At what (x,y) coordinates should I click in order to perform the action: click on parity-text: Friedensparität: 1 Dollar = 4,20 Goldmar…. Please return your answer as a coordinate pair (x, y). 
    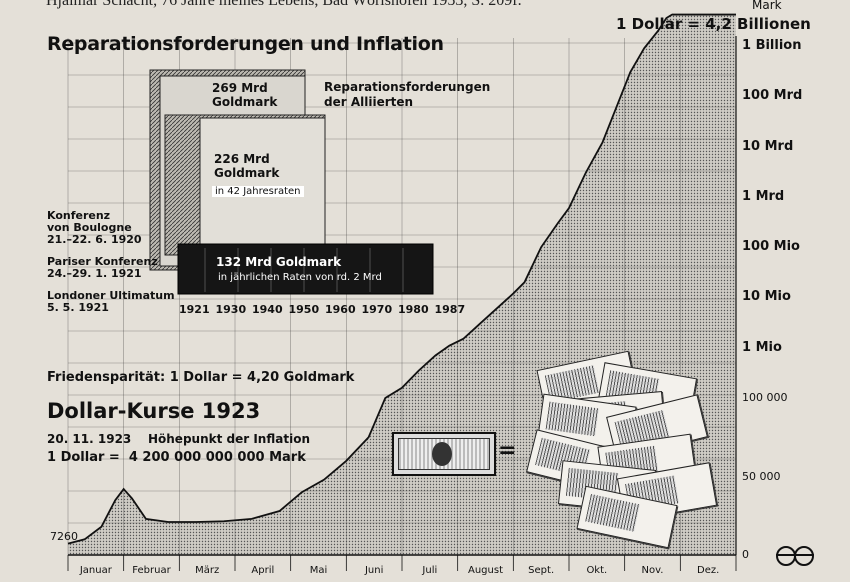
    Looking at the image, I should click on (201, 377).